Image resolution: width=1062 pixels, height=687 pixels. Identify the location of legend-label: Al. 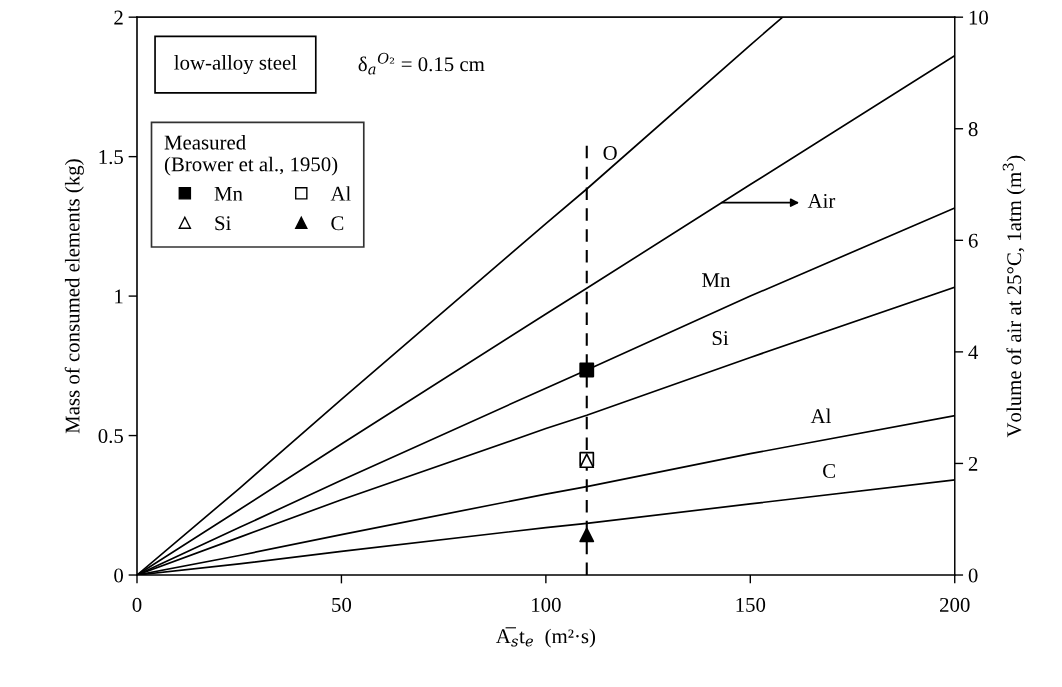
(340, 193).